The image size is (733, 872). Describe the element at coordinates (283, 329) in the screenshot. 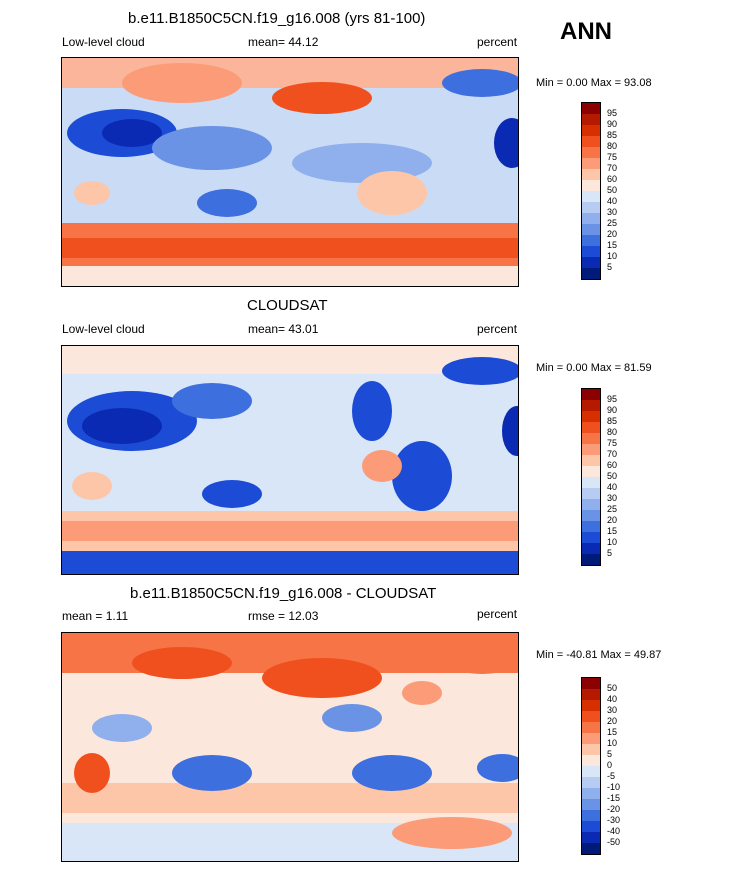

I see `panel-2-mean-label: mean= 43.01` at that location.